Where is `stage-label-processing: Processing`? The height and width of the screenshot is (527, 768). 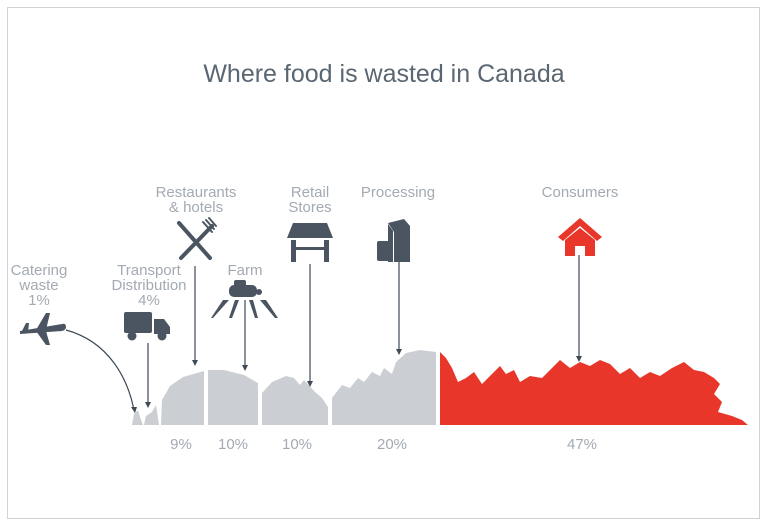
stage-label-processing: Processing is located at coordinates (398, 192).